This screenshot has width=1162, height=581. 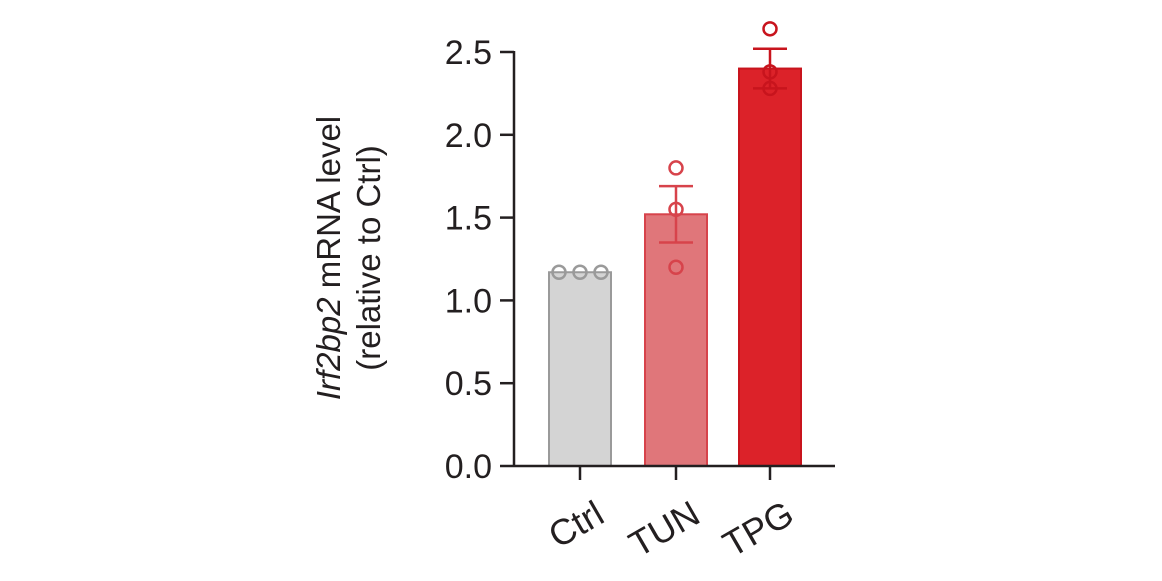 I want to click on x-tick-label-tun: TUN, so click(x=664, y=528).